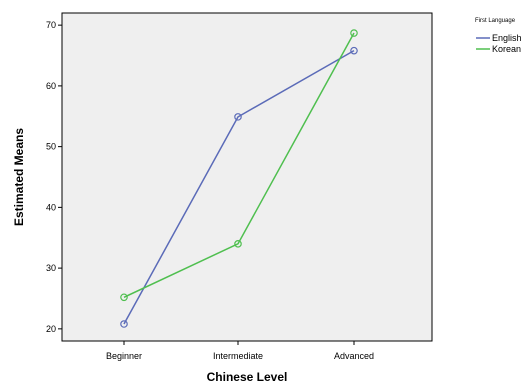 This screenshot has width=525, height=383. Describe the element at coordinates (51, 25) in the screenshot. I see `y-tick-label: 70` at that location.